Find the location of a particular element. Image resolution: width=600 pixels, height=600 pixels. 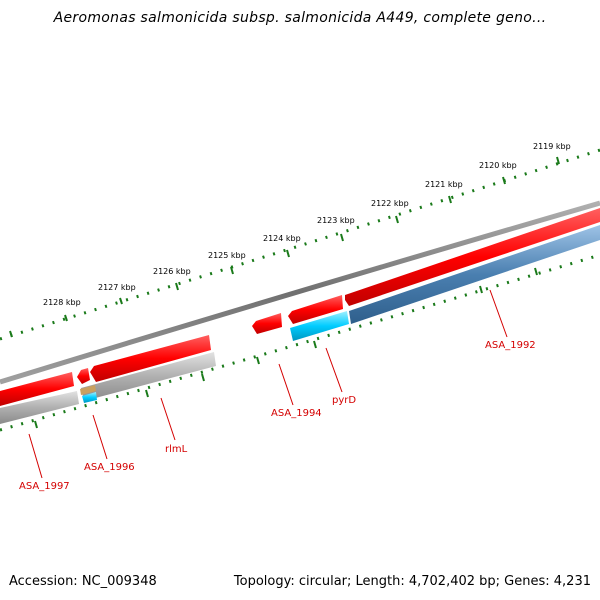

gene-rlmL is located at coordinates (150, 358).